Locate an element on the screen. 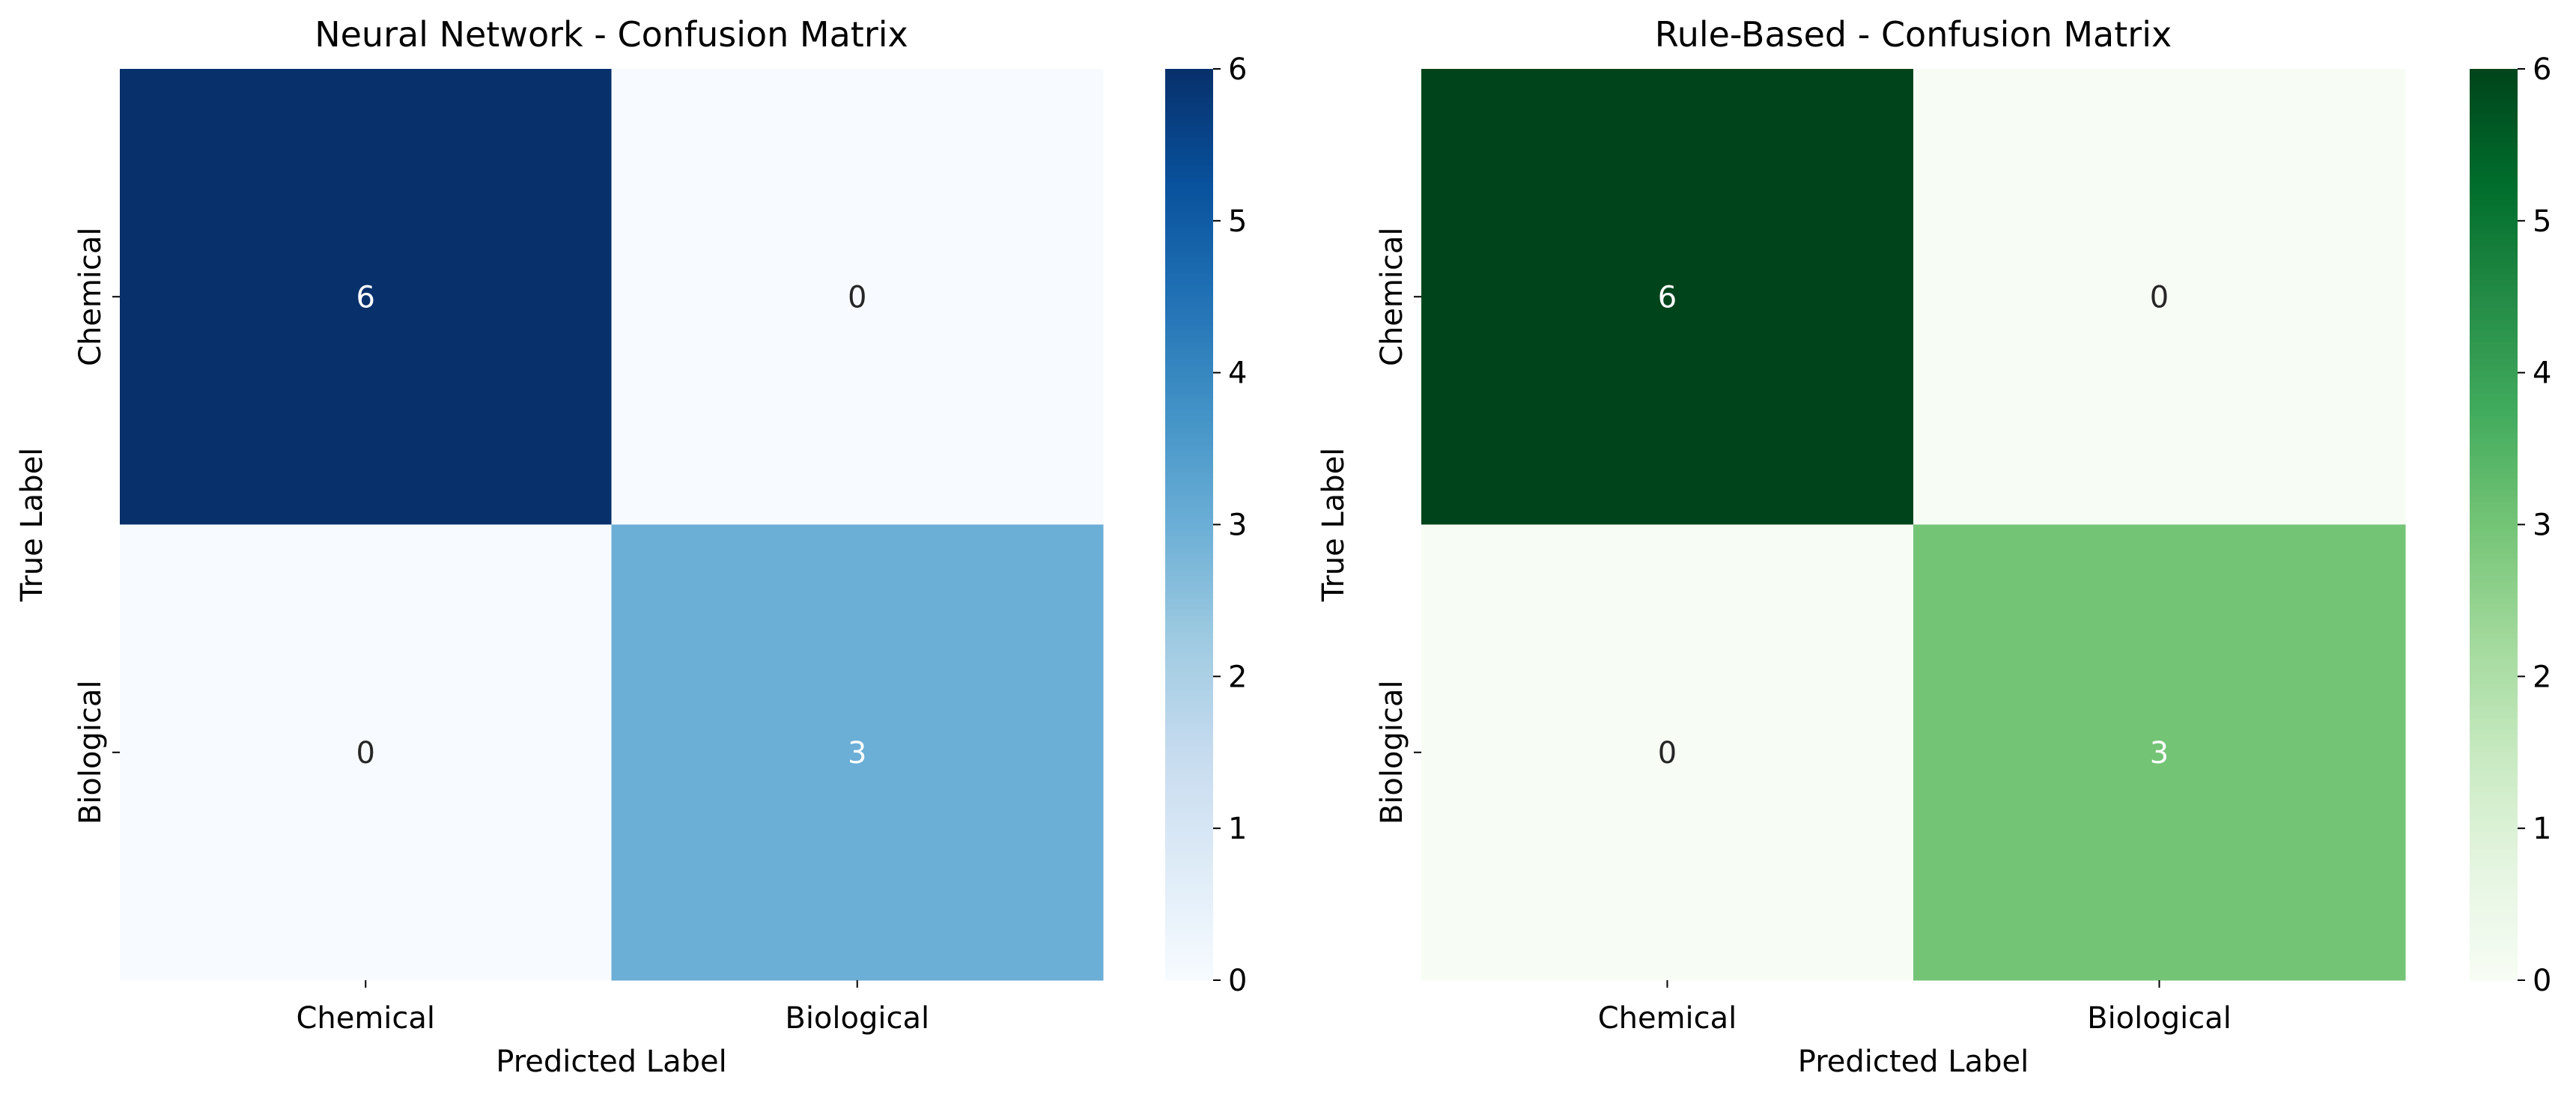 This screenshot has width=2576, height=1103. colorbar-tick-label: 5 is located at coordinates (1237, 221).